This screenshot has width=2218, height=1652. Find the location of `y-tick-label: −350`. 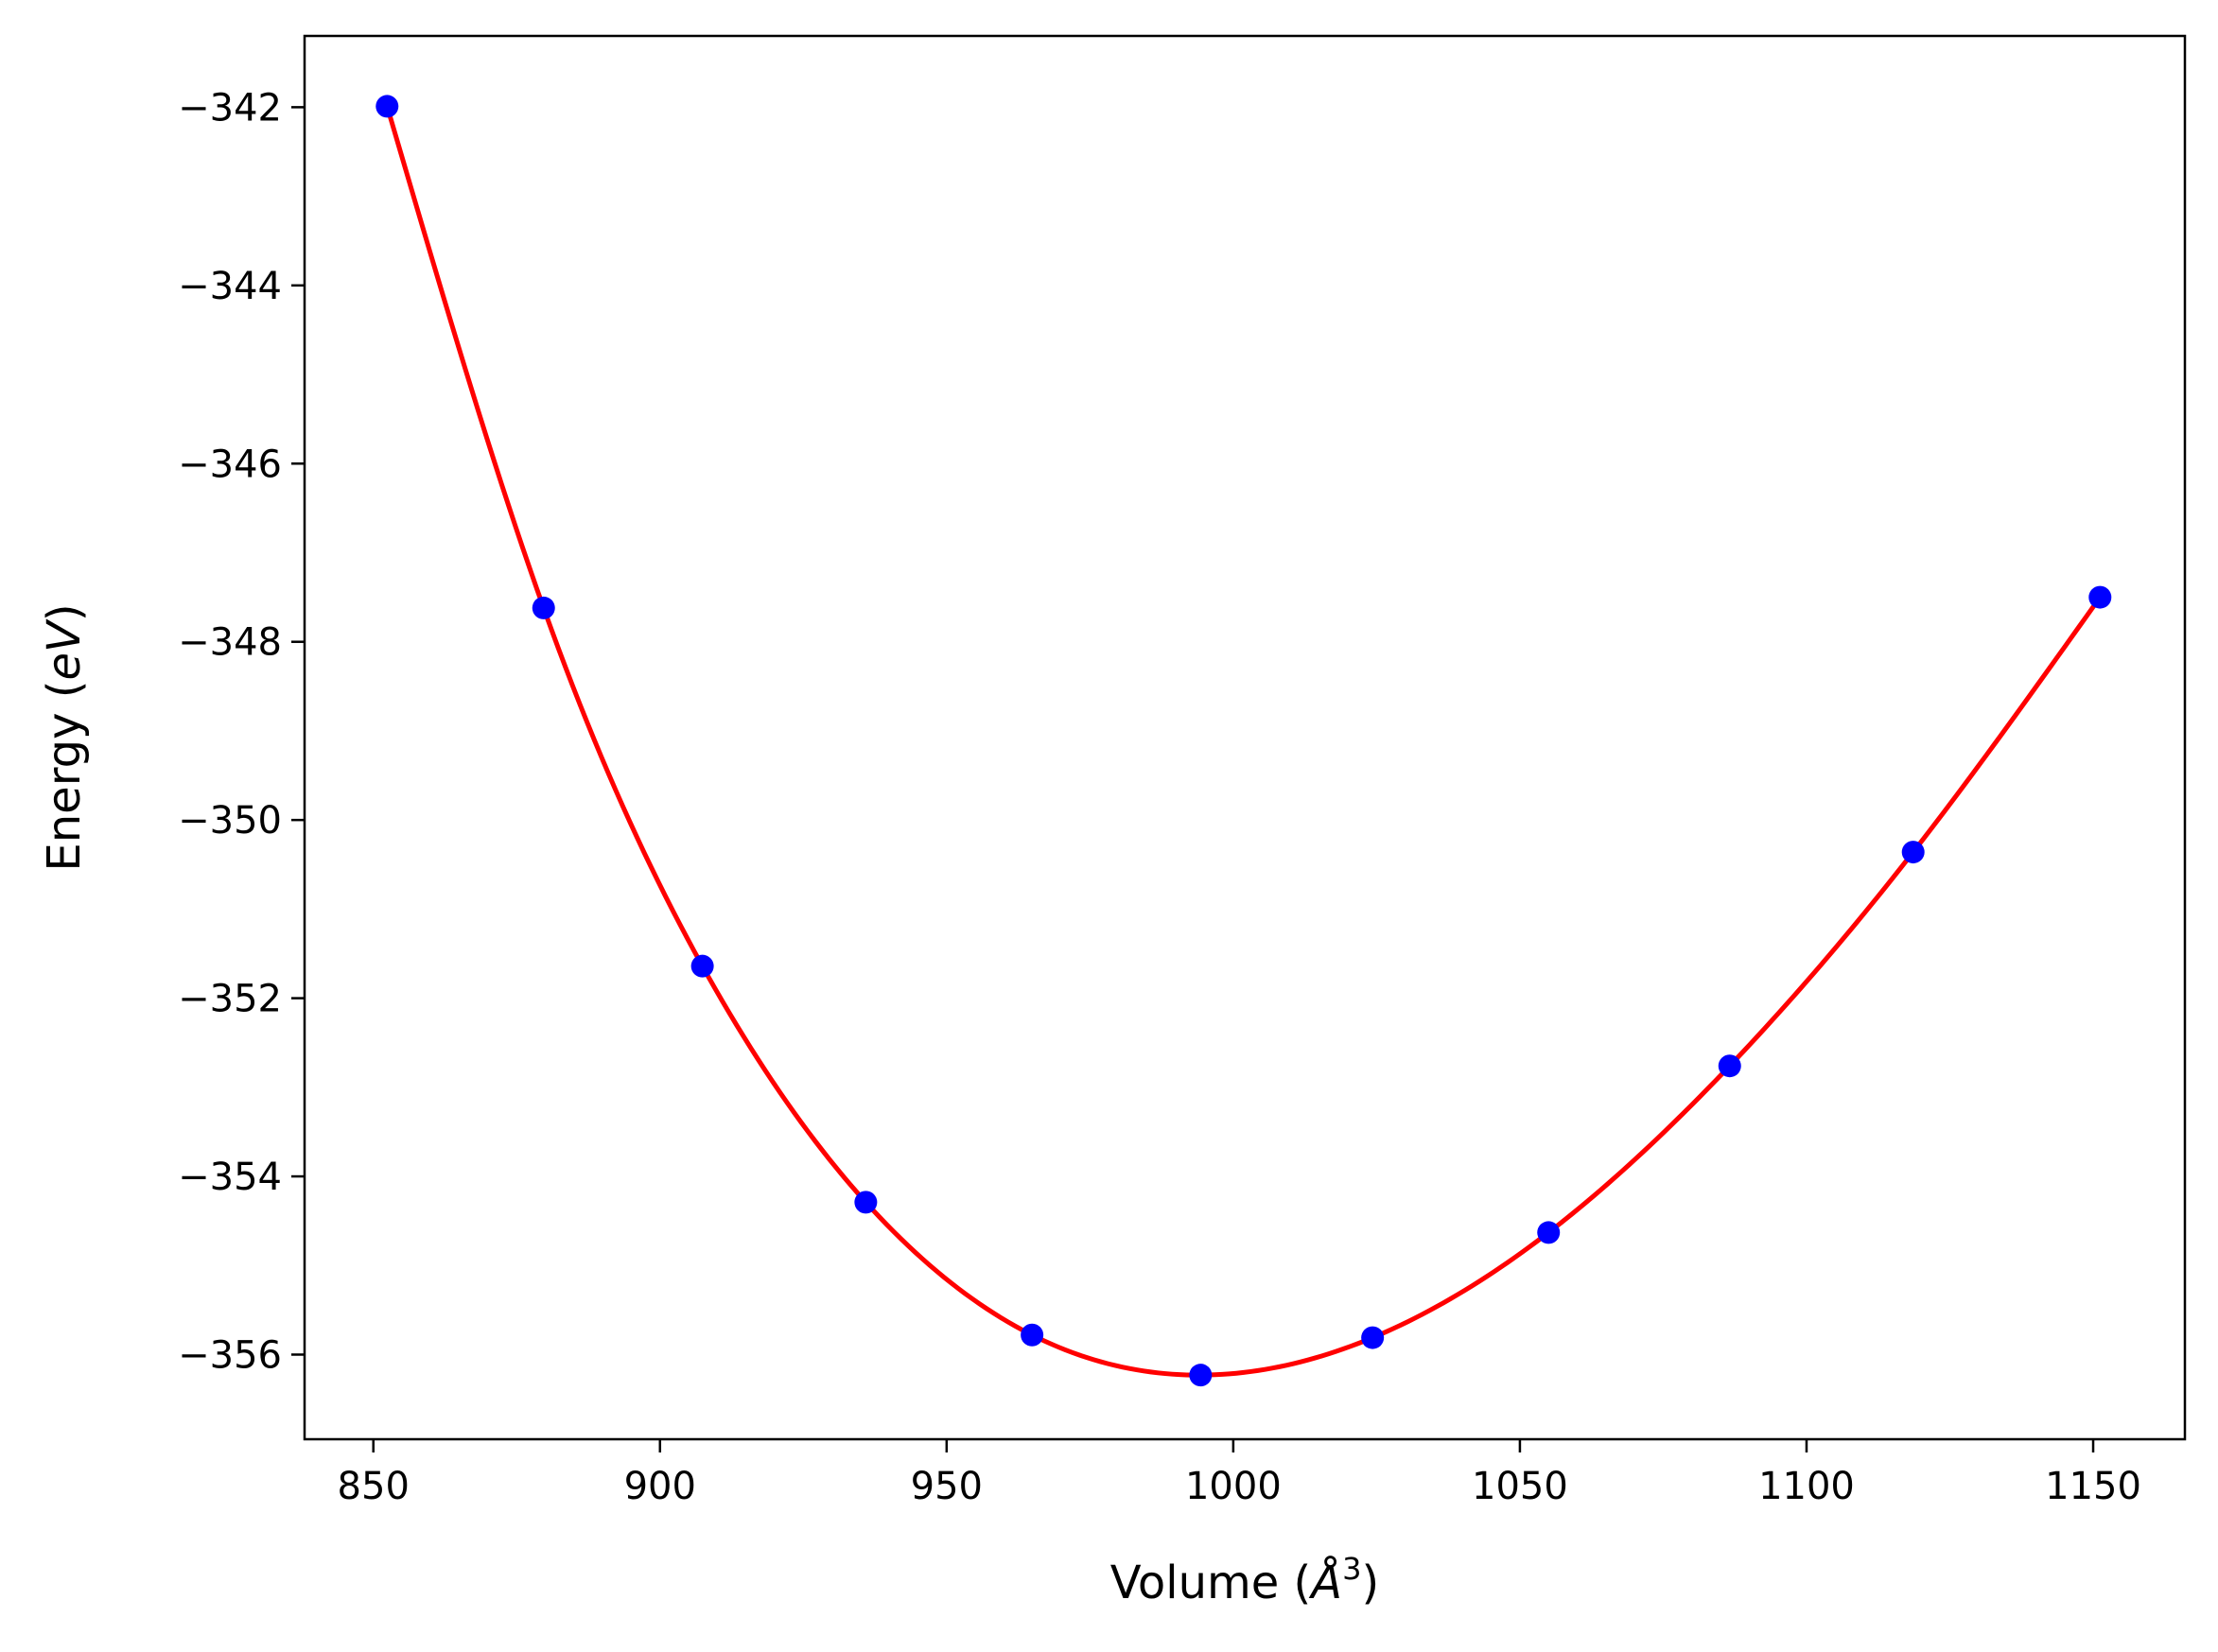

y-tick-label: −350 is located at coordinates (230, 821).